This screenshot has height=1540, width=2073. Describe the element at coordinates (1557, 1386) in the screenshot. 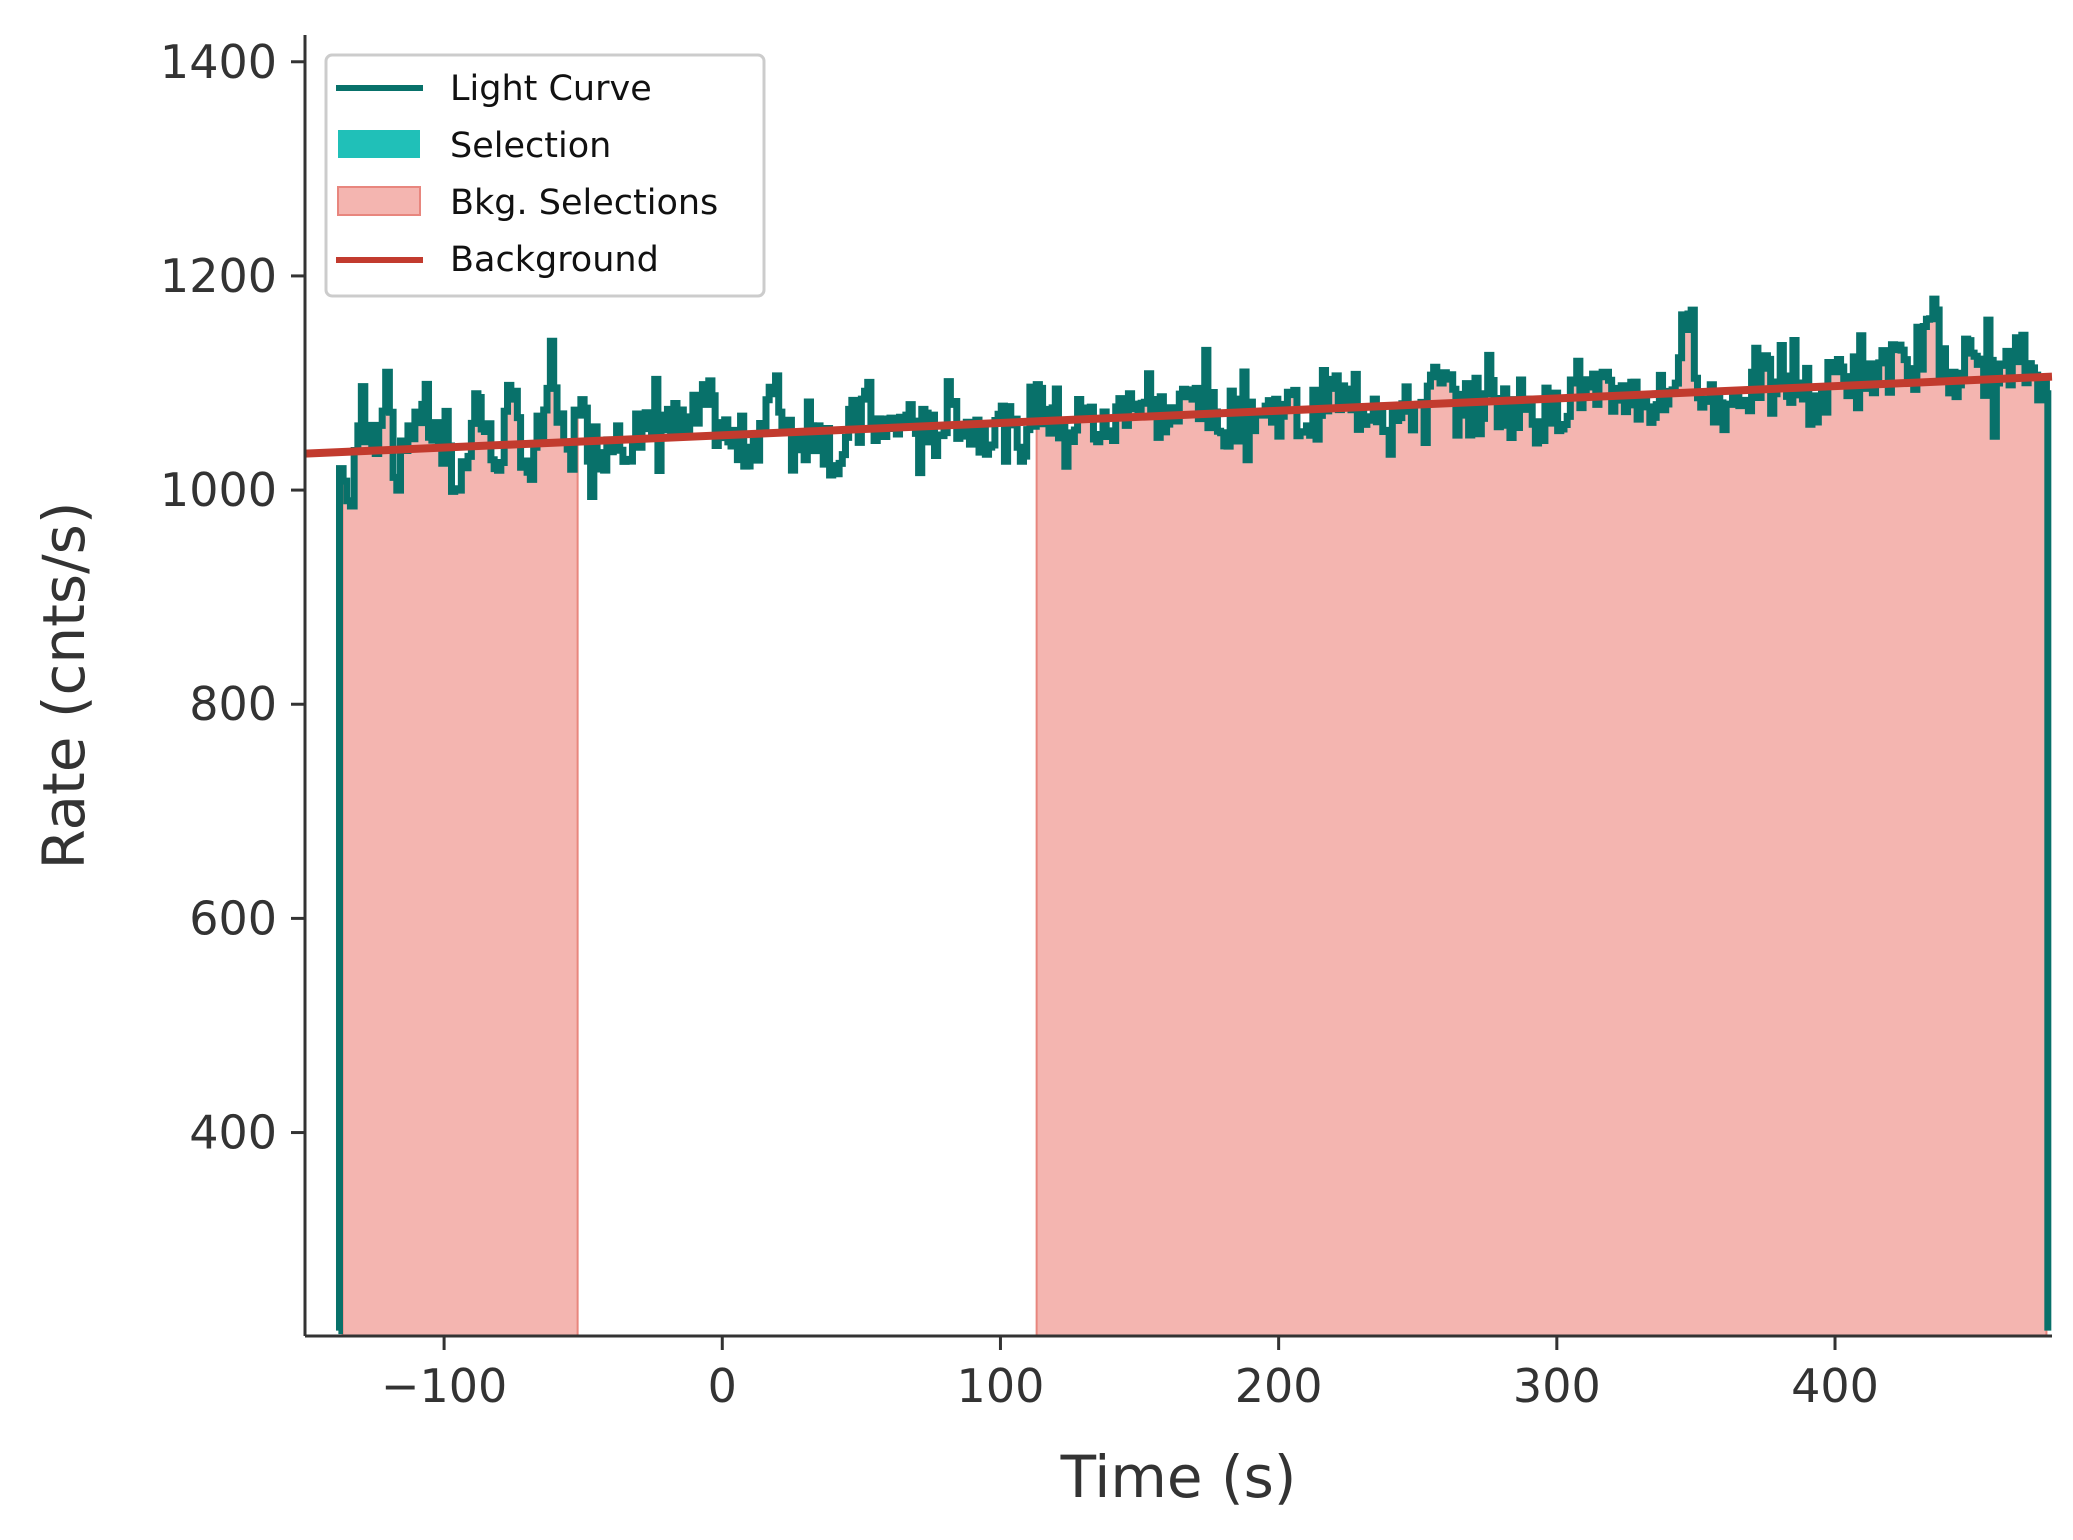

I see `x-tick-label: 300` at that location.